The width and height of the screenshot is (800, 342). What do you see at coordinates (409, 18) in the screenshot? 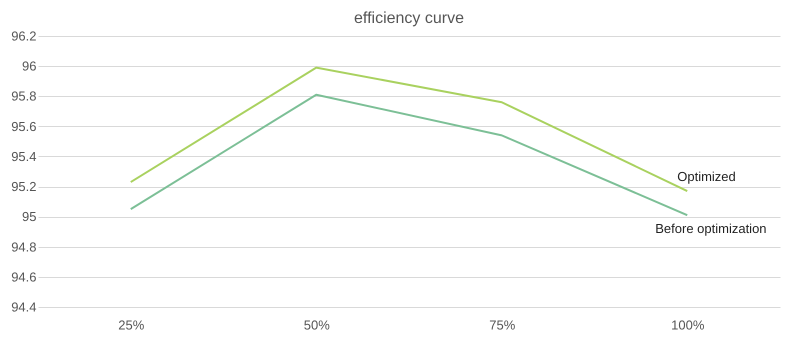
I see `chart-title: efficiency curve` at bounding box center [409, 18].